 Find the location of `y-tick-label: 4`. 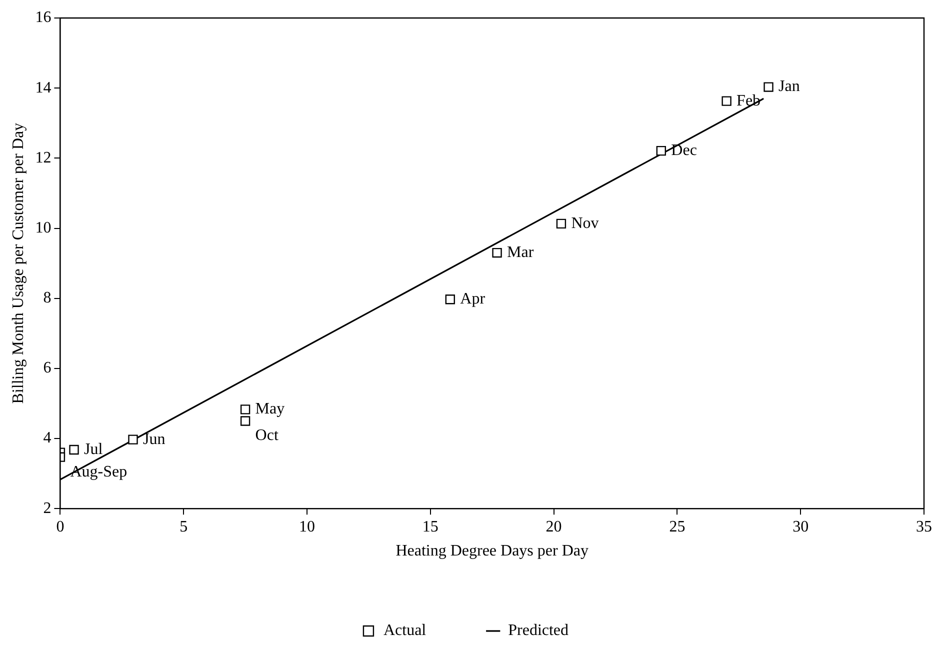

y-tick-label: 4 is located at coordinates (47, 438).